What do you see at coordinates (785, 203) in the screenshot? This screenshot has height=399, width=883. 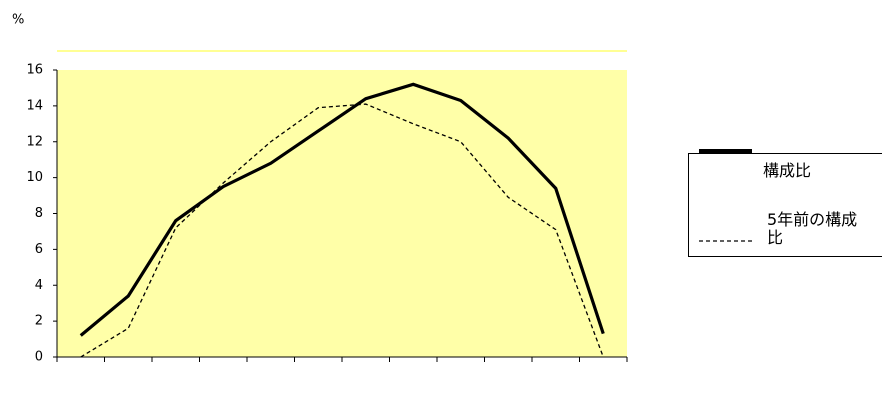 I see `legend: 構成比 5年前の構成比` at bounding box center [785, 203].